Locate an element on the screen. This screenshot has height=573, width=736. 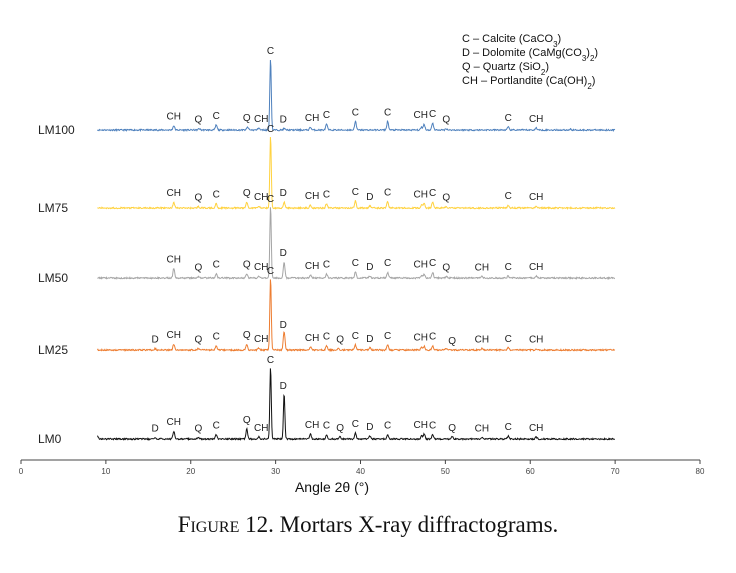
legend-entry: D – Dolomite (CaMg(CO3)2) is located at coordinates (530, 55).